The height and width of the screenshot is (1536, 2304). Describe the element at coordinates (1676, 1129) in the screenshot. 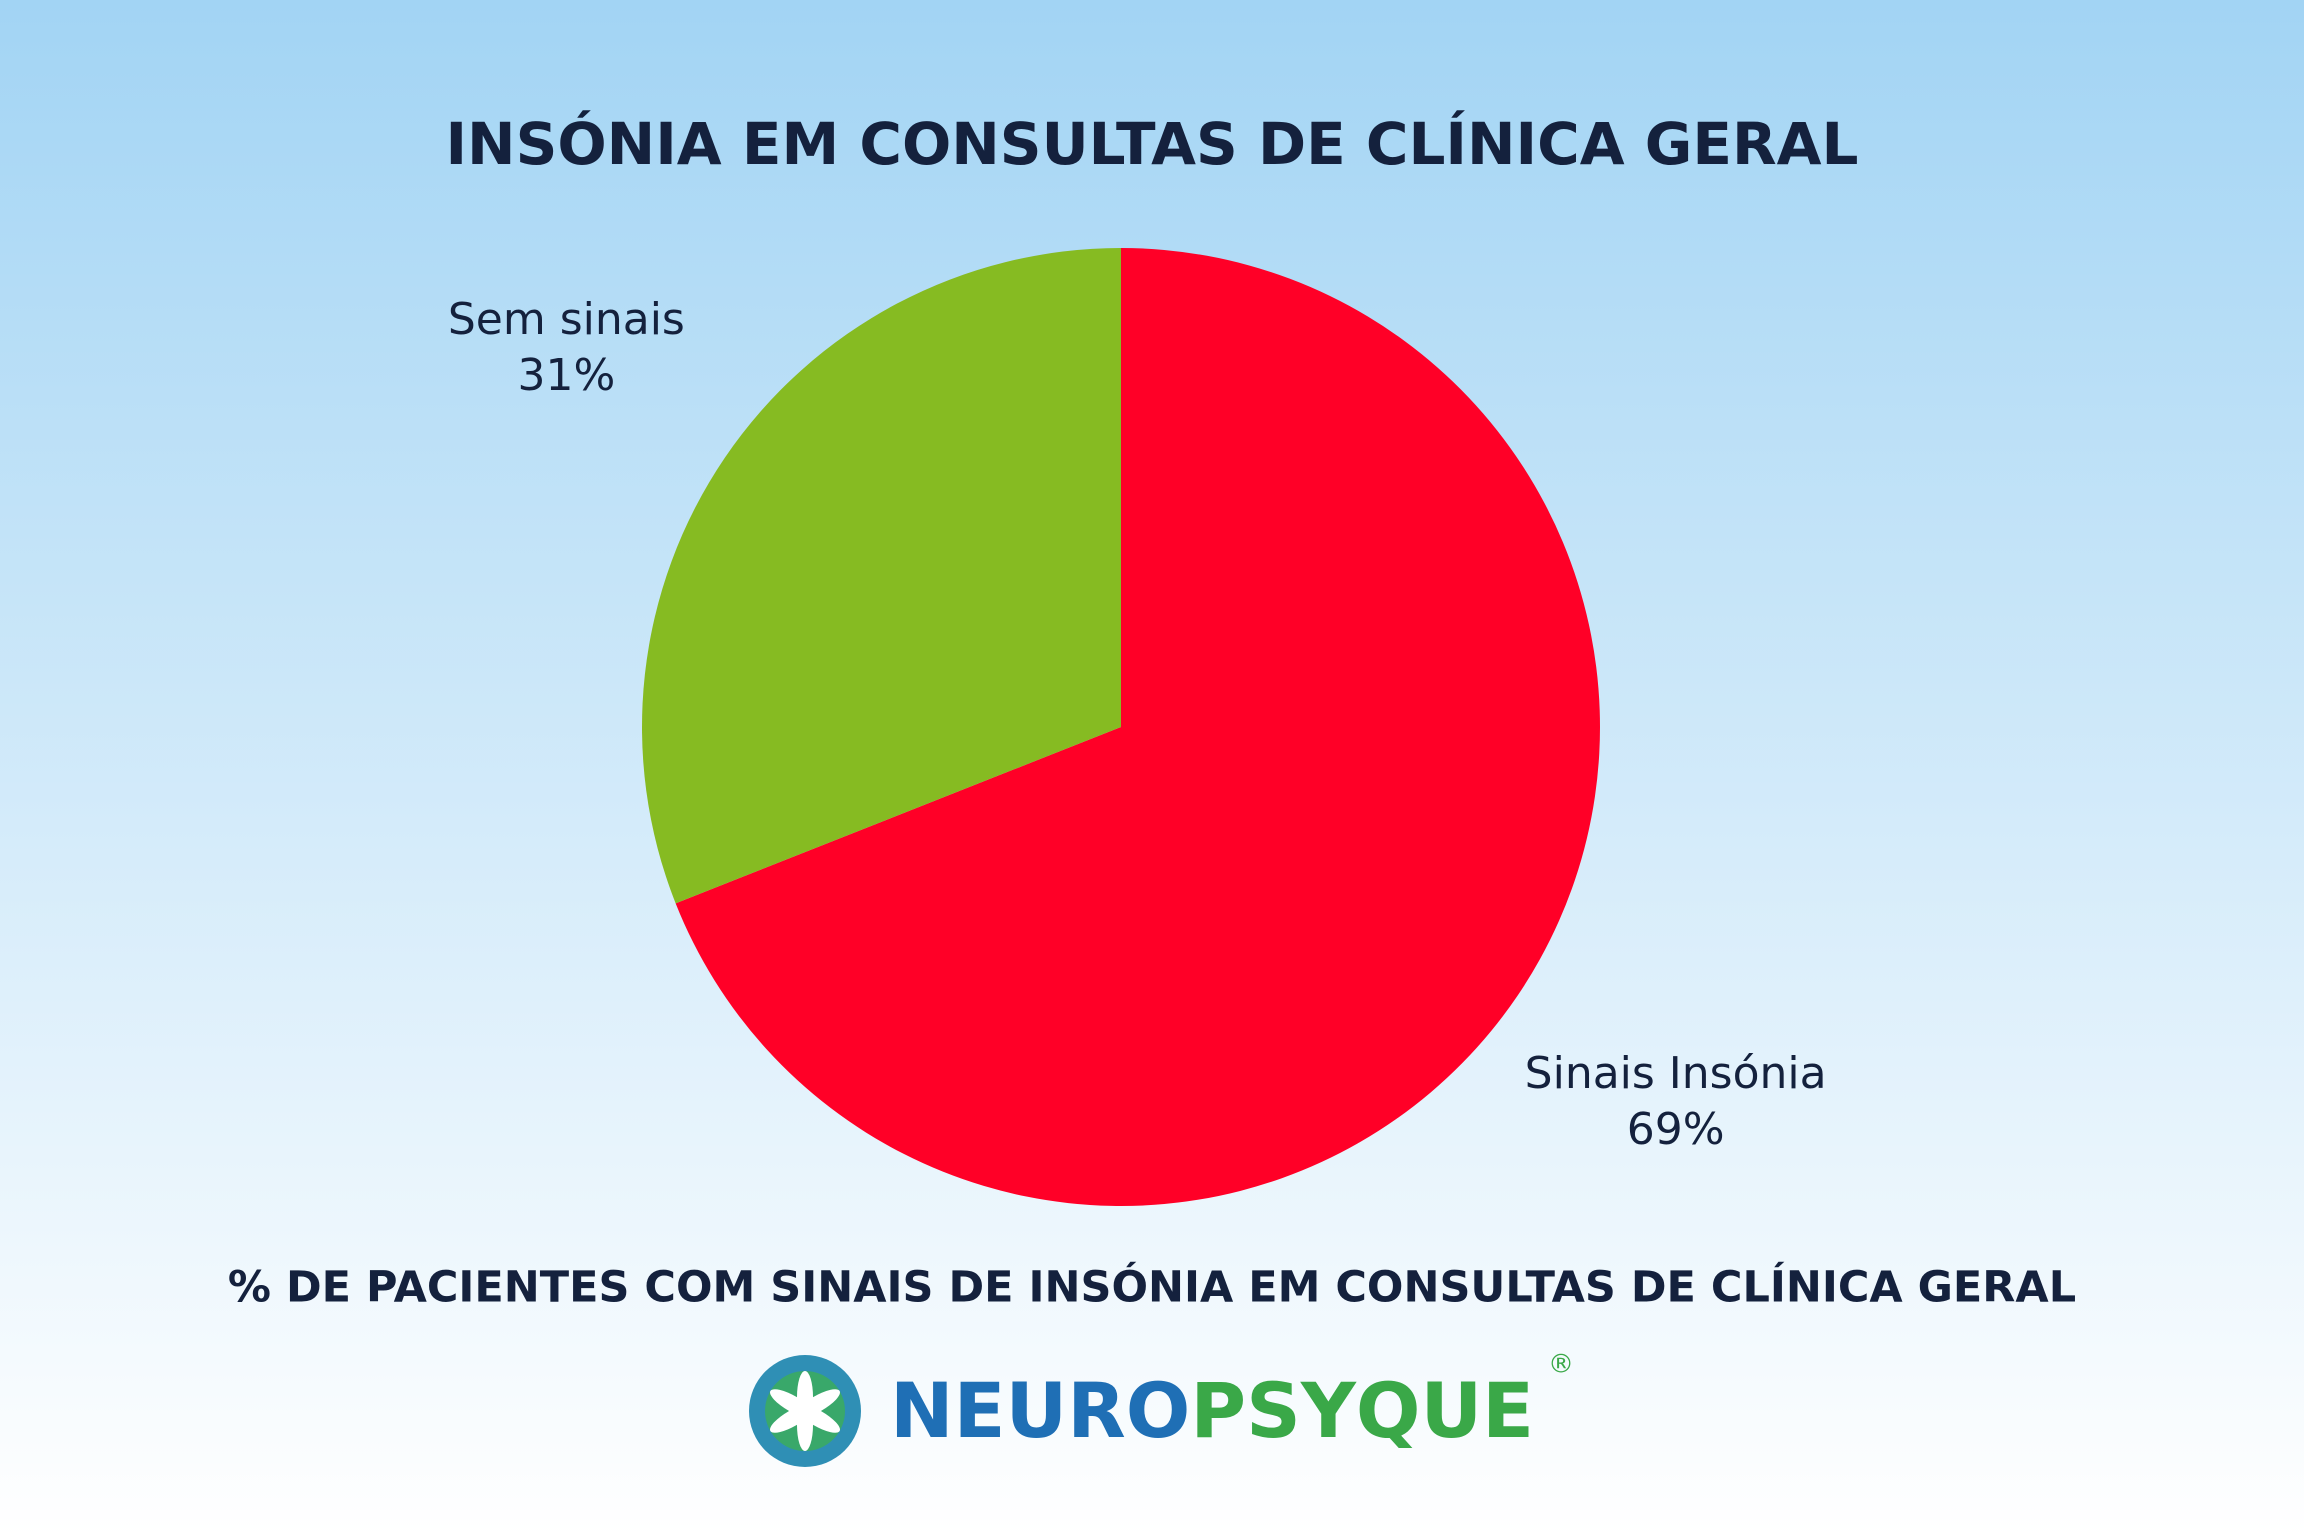

I see `value-label: 69%` at that location.